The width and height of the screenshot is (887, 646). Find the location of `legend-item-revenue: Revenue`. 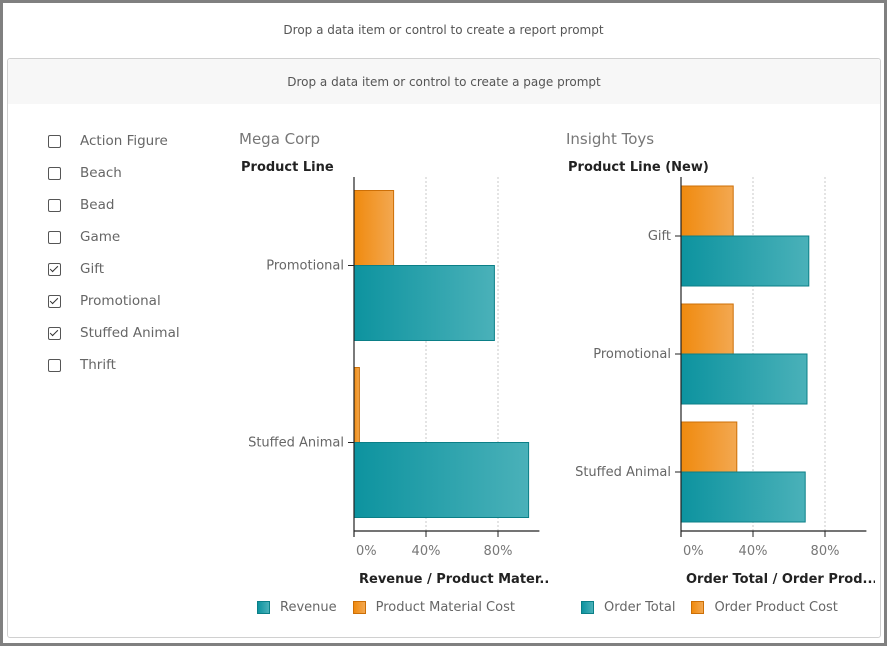

legend-item-revenue: Revenue is located at coordinates (297, 607).